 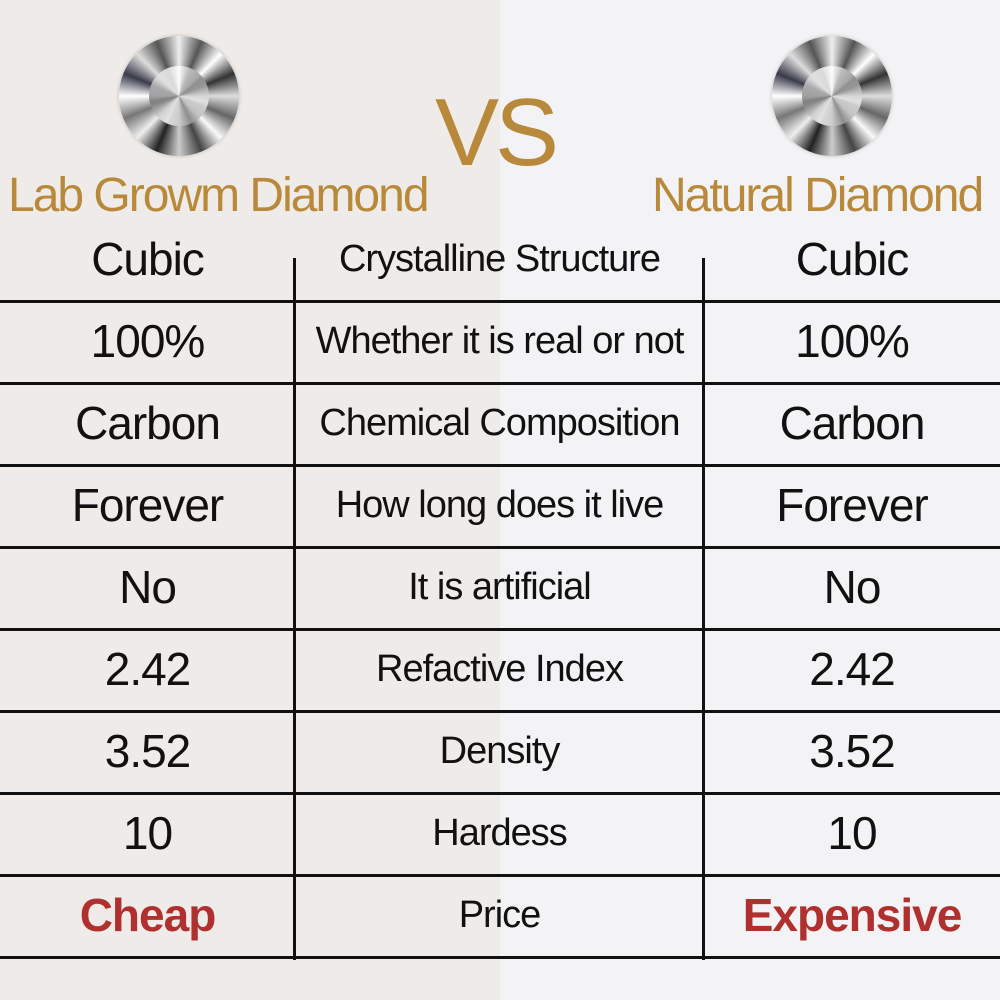 I want to click on table-row: Carbon Chemical Composition Carbon, so click(x=500, y=424).